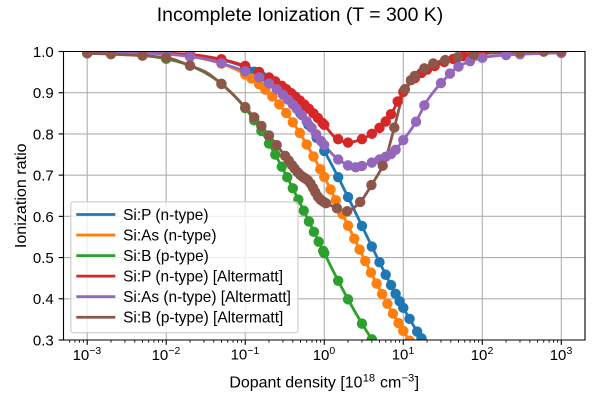 This screenshot has width=600, height=400. What do you see at coordinates (43, 340) in the screenshot?
I see `svg-text: 0.3` at bounding box center [43, 340].